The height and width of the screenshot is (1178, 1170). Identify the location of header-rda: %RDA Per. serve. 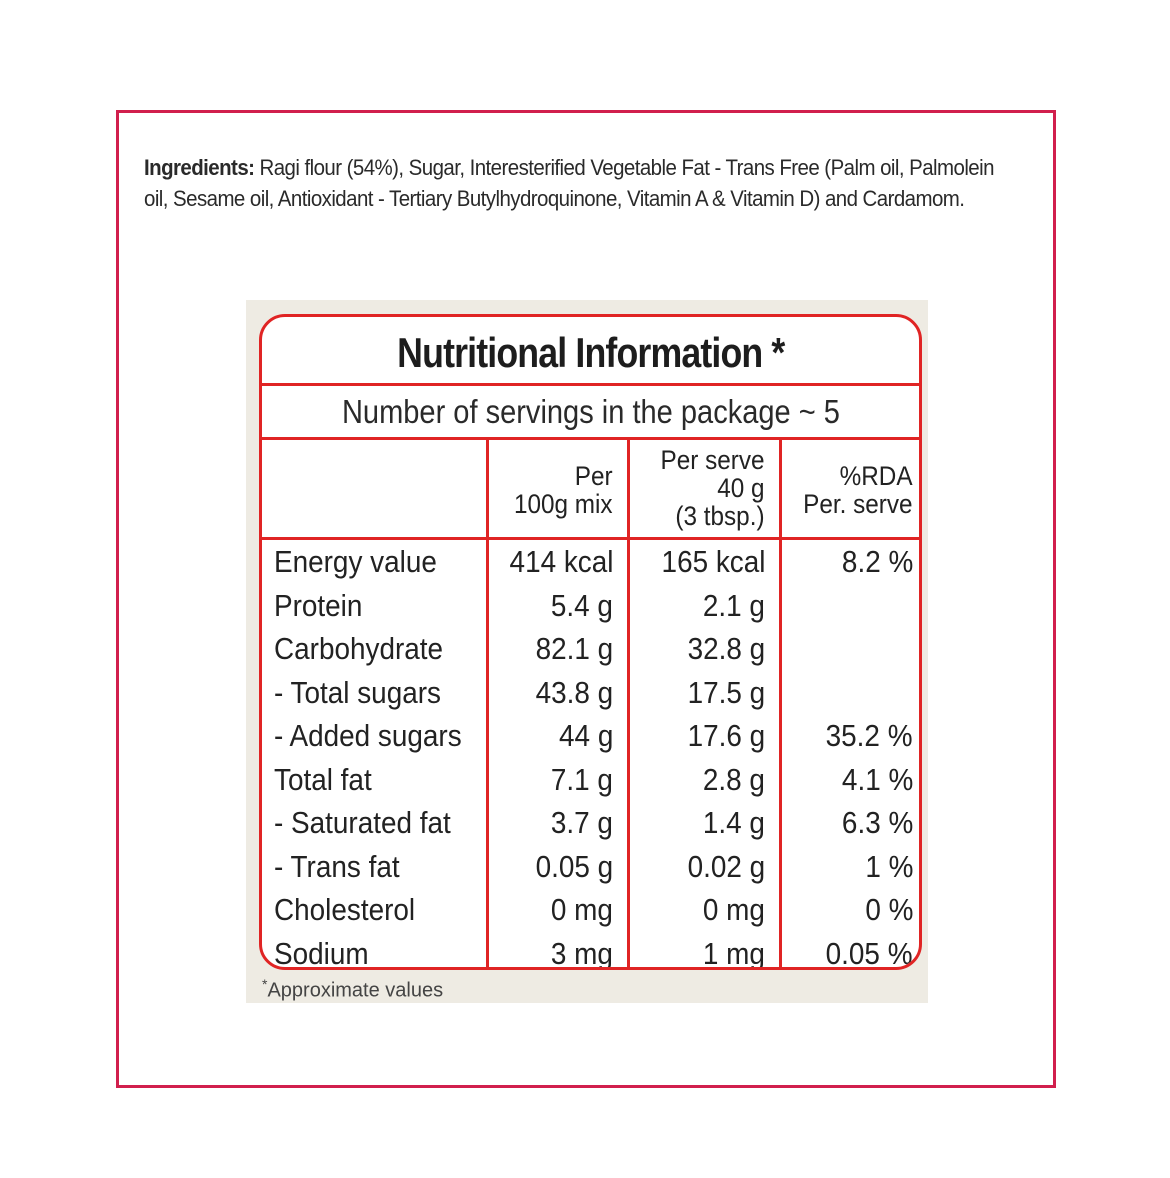
(858, 490).